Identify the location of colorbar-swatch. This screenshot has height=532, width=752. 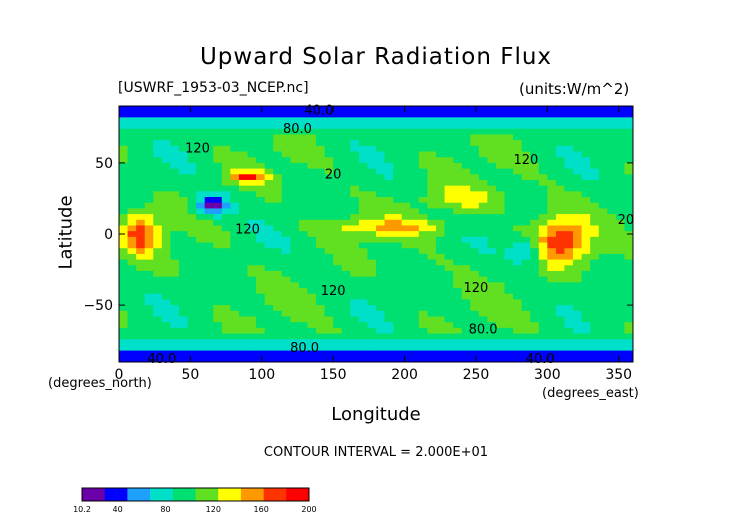
(119, 494).